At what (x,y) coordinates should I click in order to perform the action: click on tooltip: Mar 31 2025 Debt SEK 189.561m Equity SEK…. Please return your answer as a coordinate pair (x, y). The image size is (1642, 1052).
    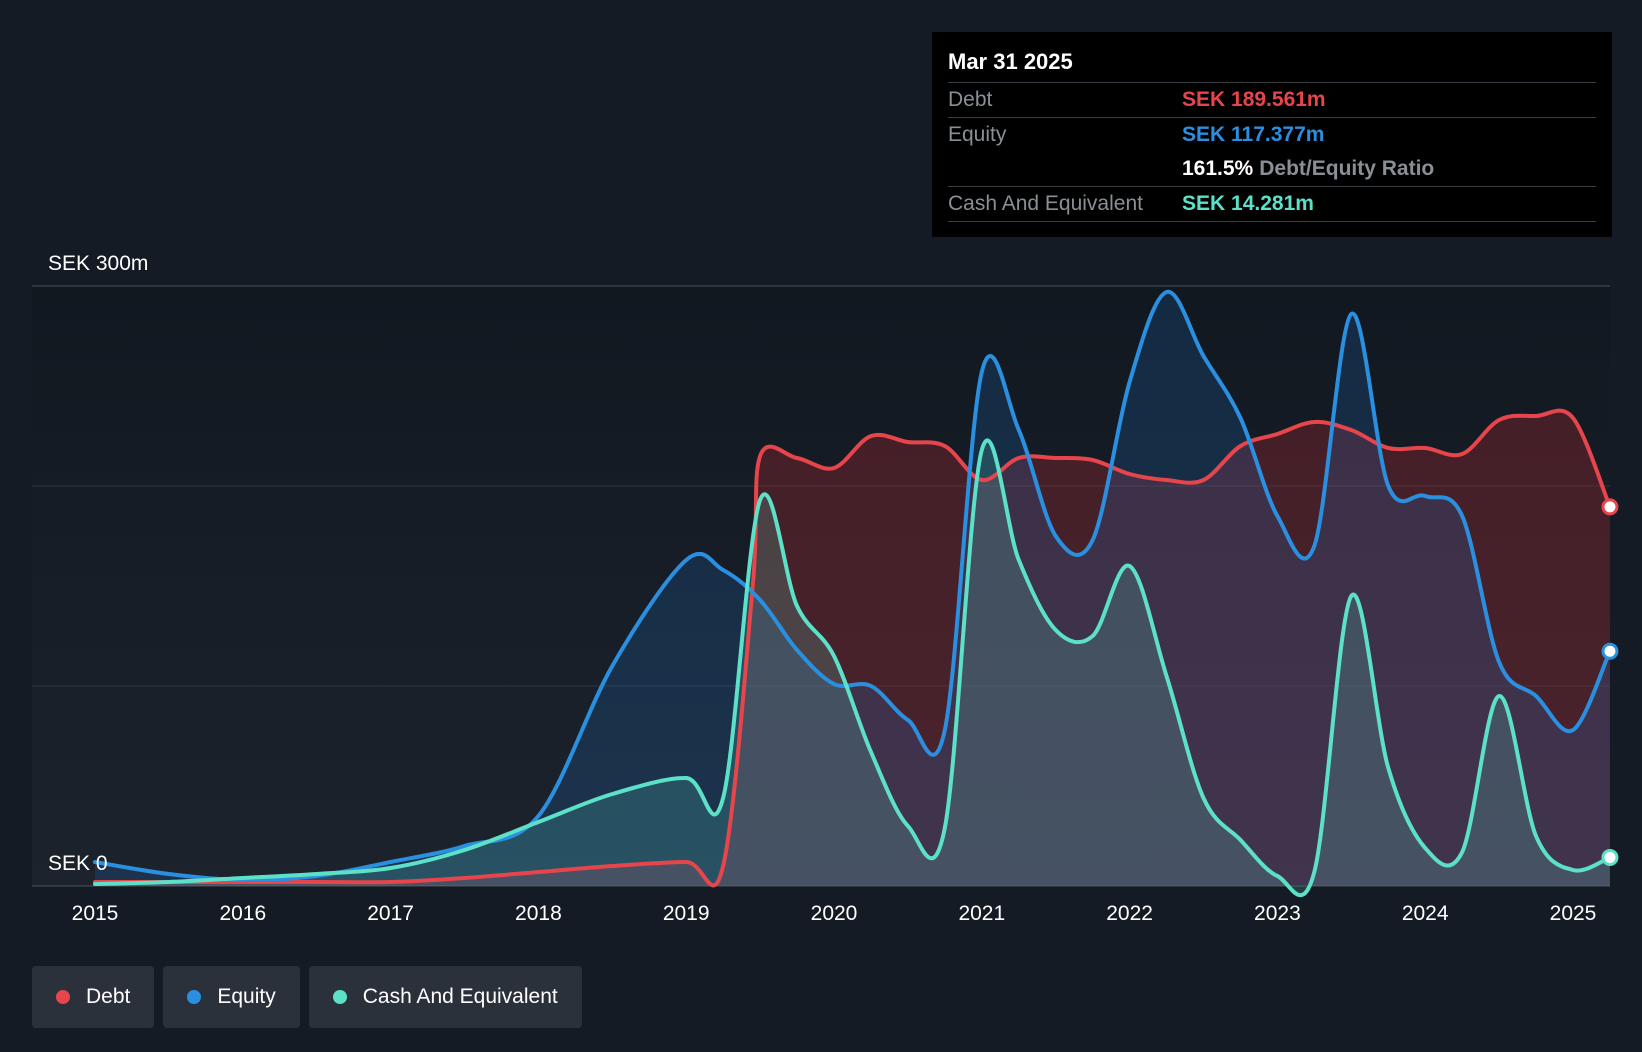
    Looking at the image, I should click on (1272, 134).